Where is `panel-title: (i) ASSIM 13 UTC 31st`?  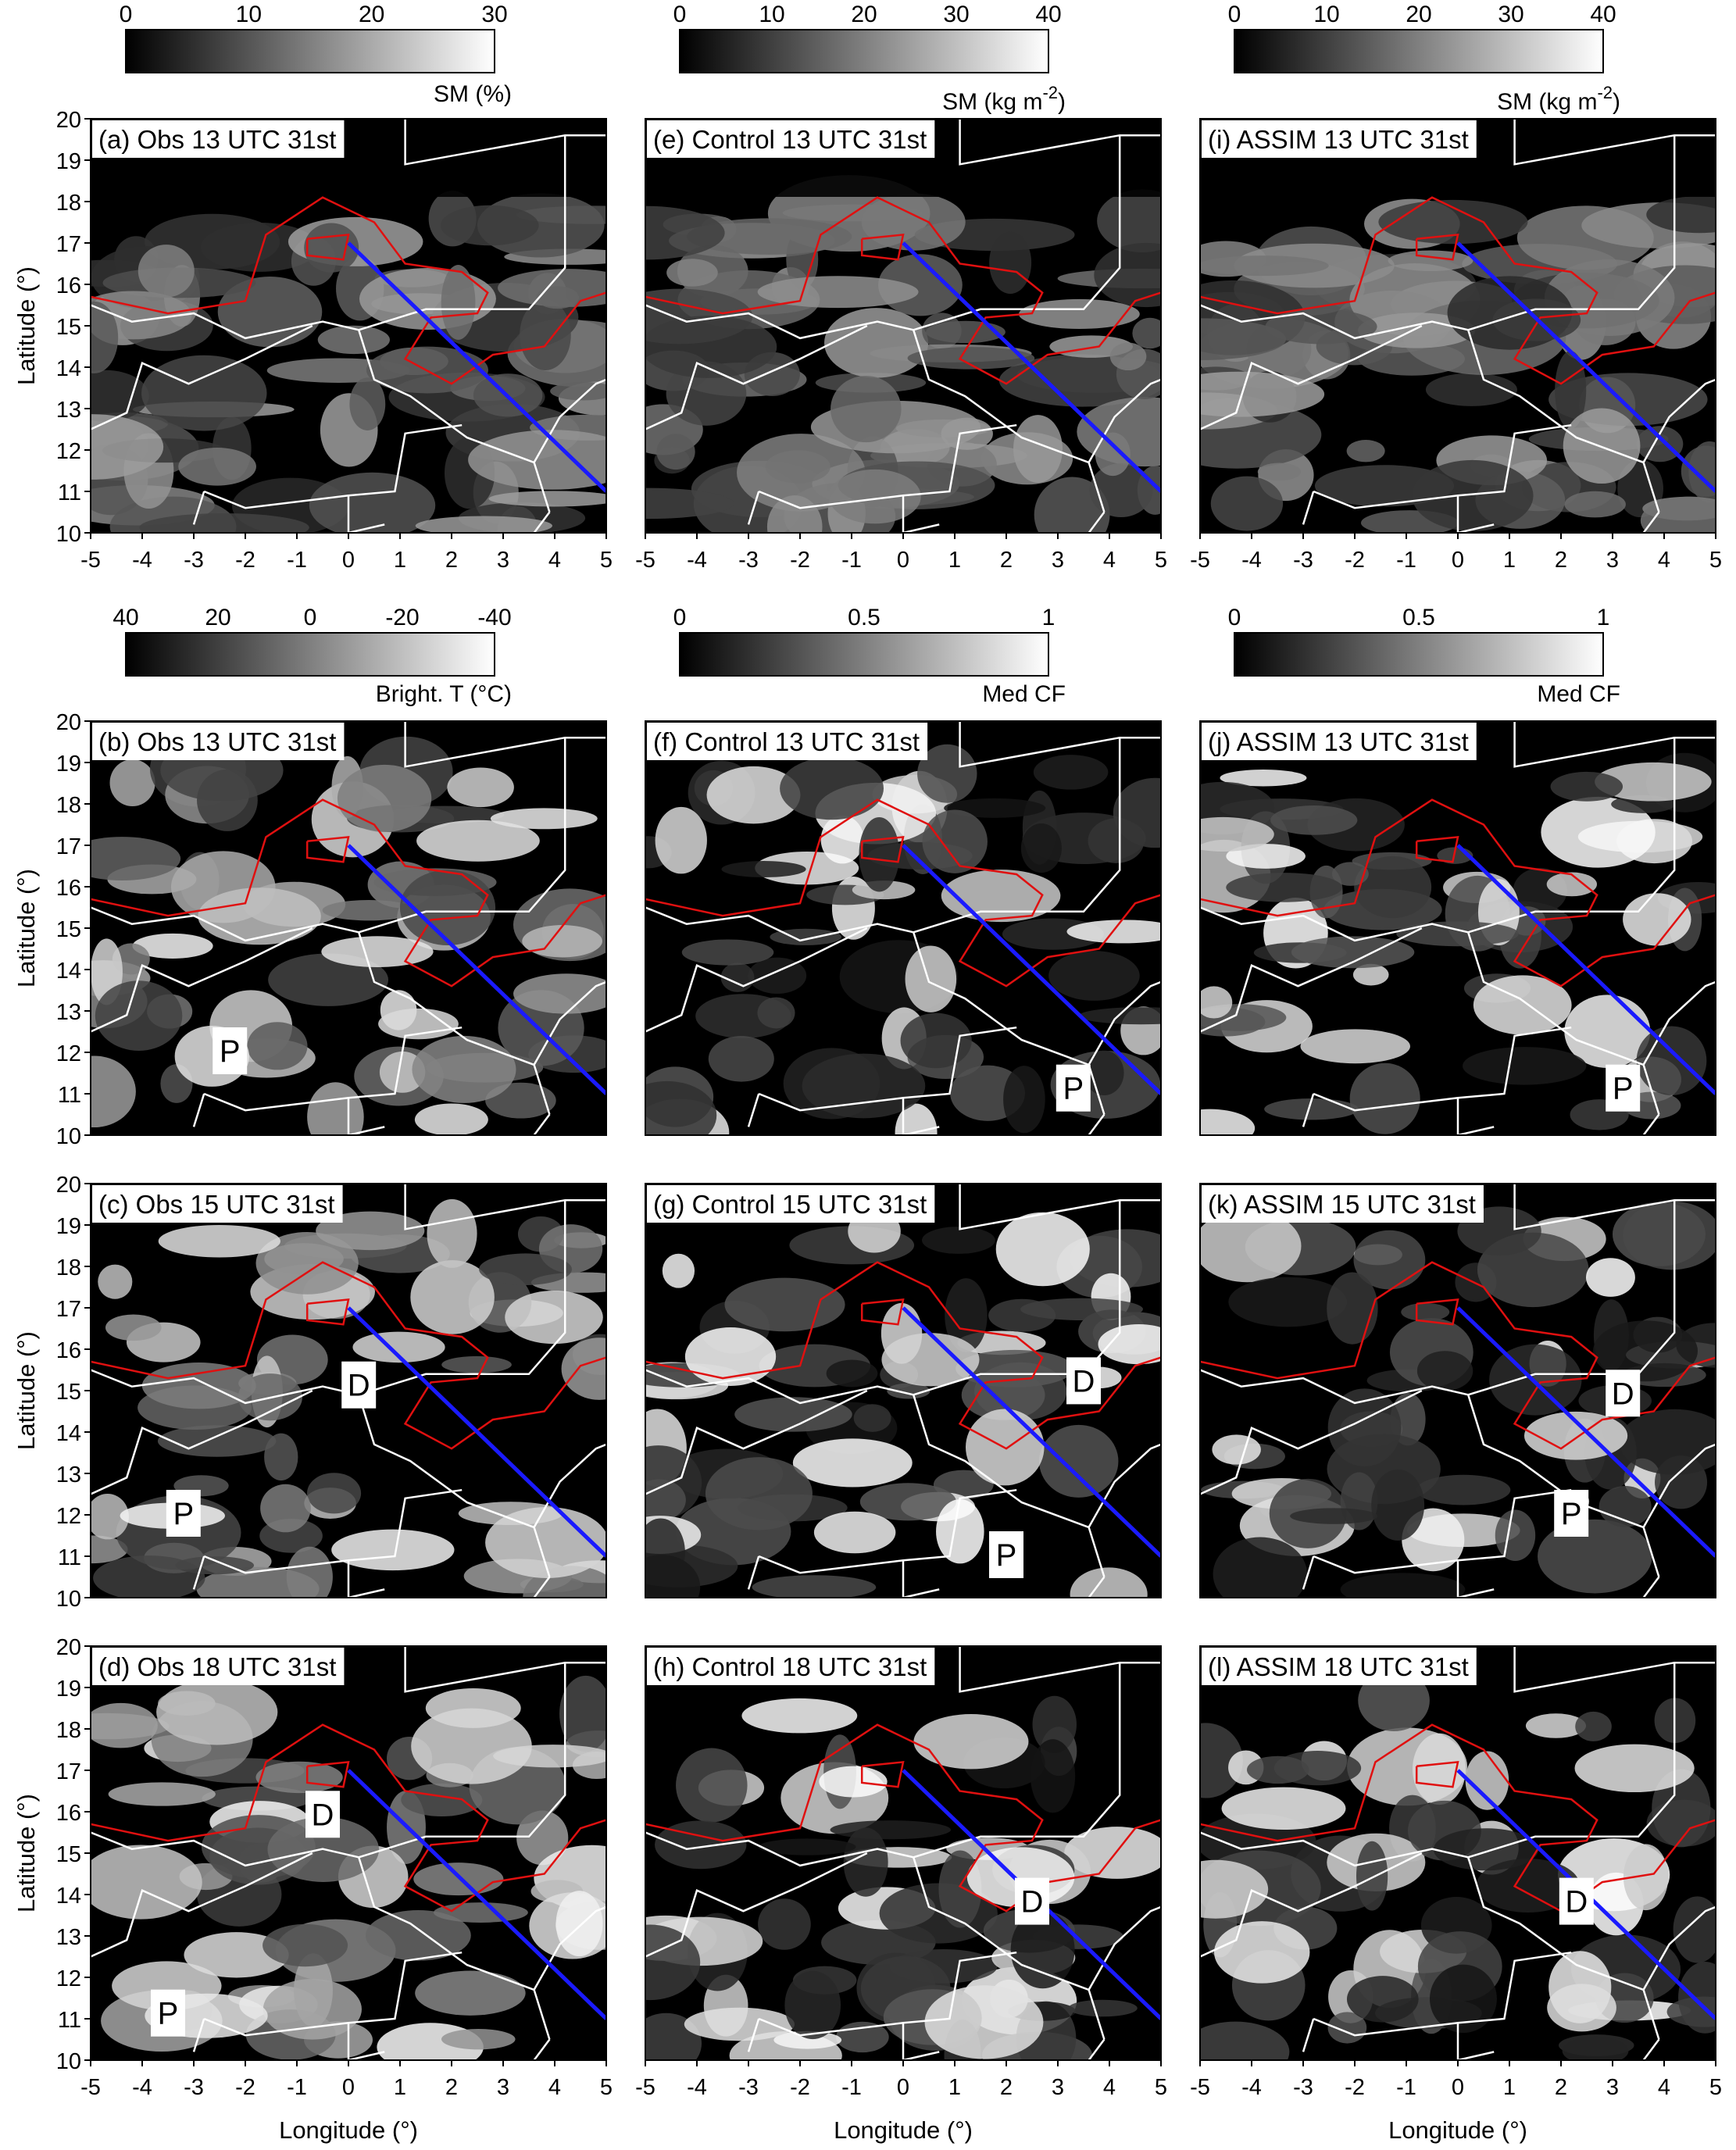
panel-title: (i) ASSIM 13 UTC 31st is located at coordinates (1338, 139).